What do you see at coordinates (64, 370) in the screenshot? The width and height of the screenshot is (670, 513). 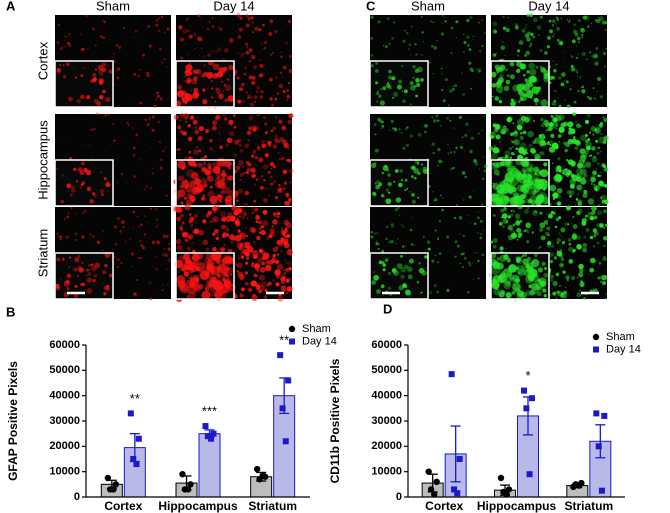 I see `y-tick-label: 50000` at bounding box center [64, 370].